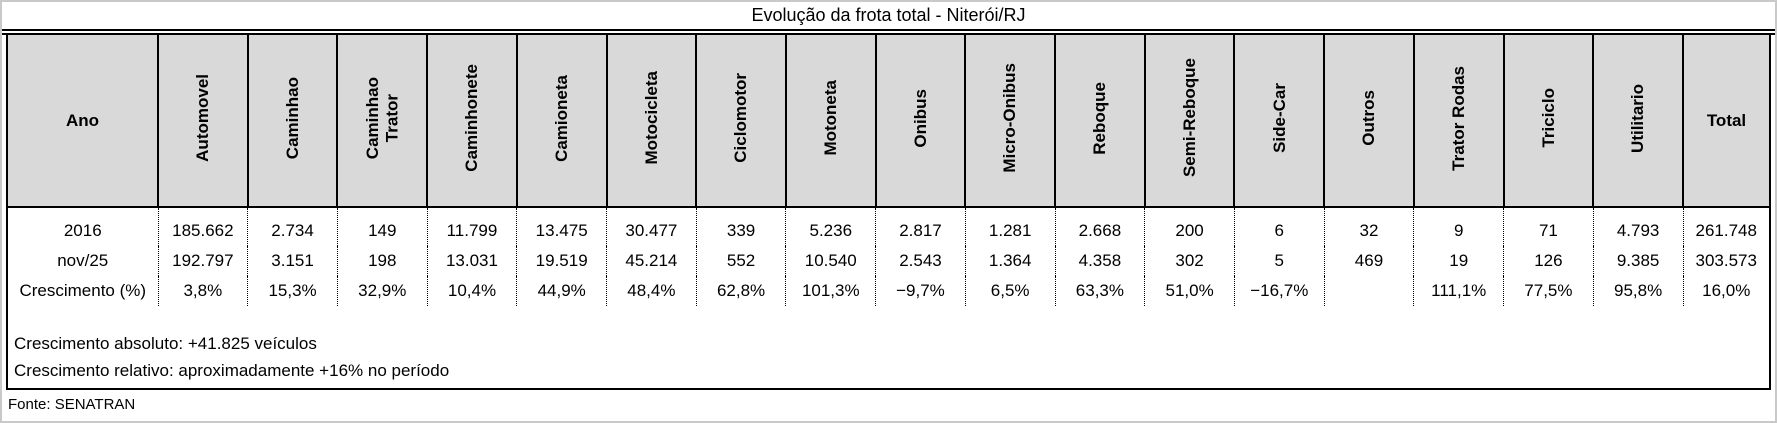  Describe the element at coordinates (920, 261) in the screenshot. I see `cell-nov-25-onibus: 2.543` at that location.